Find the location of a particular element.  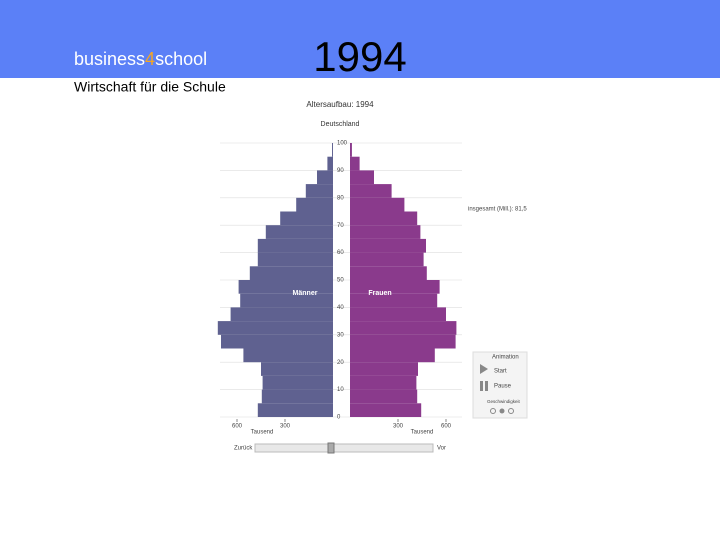

chart-subtitle: Deutschland is located at coordinates (340, 124).